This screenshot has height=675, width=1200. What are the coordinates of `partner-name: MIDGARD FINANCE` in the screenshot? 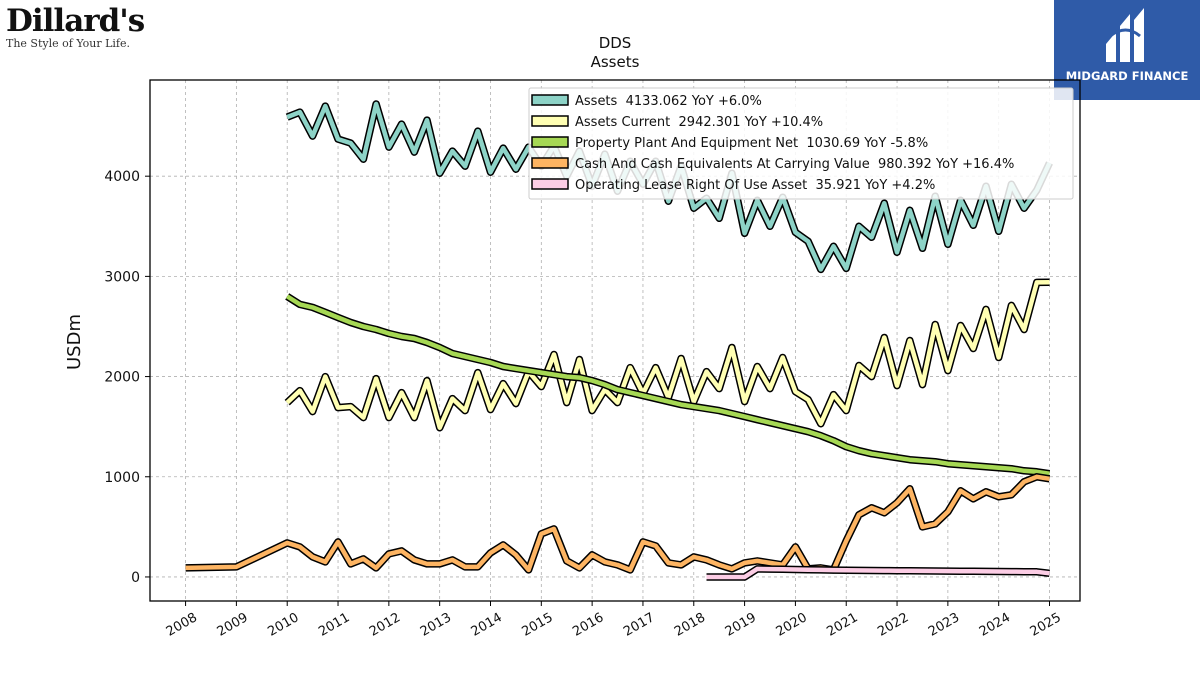 It's located at (1127, 76).